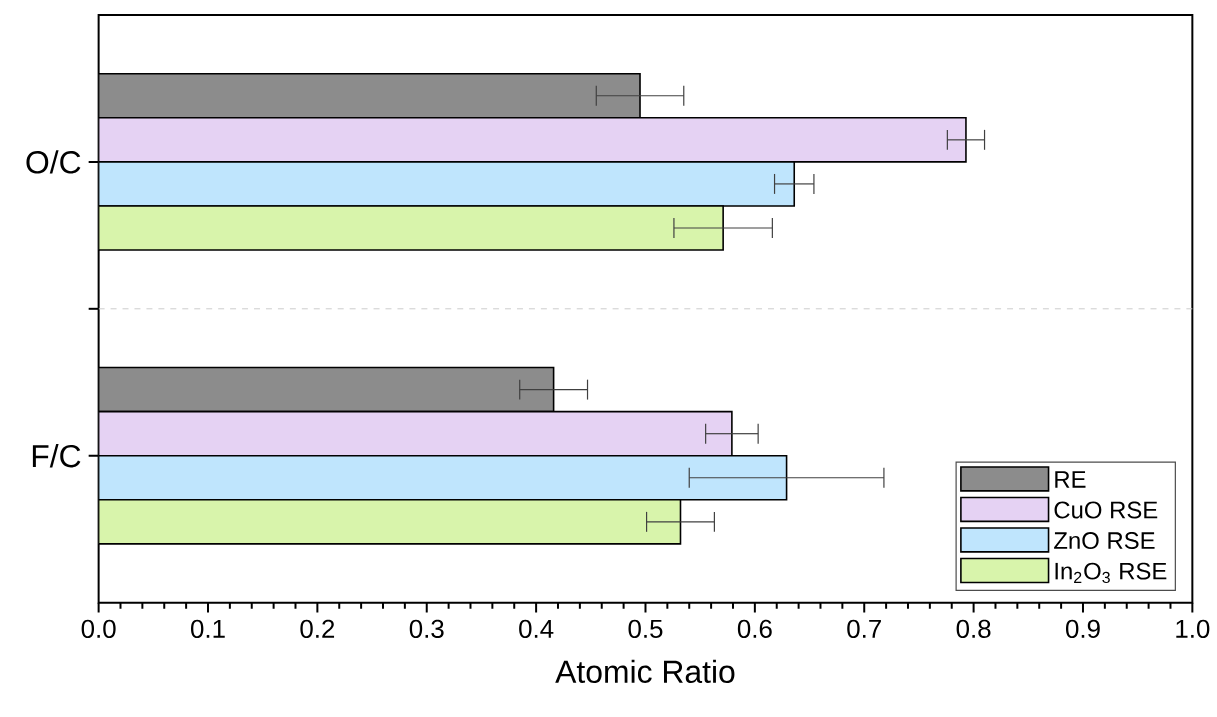 Image resolution: width=1217 pixels, height=717 pixels. Describe the element at coordinates (536, 628) in the screenshot. I see `x-tick-label: 0.4` at that location.